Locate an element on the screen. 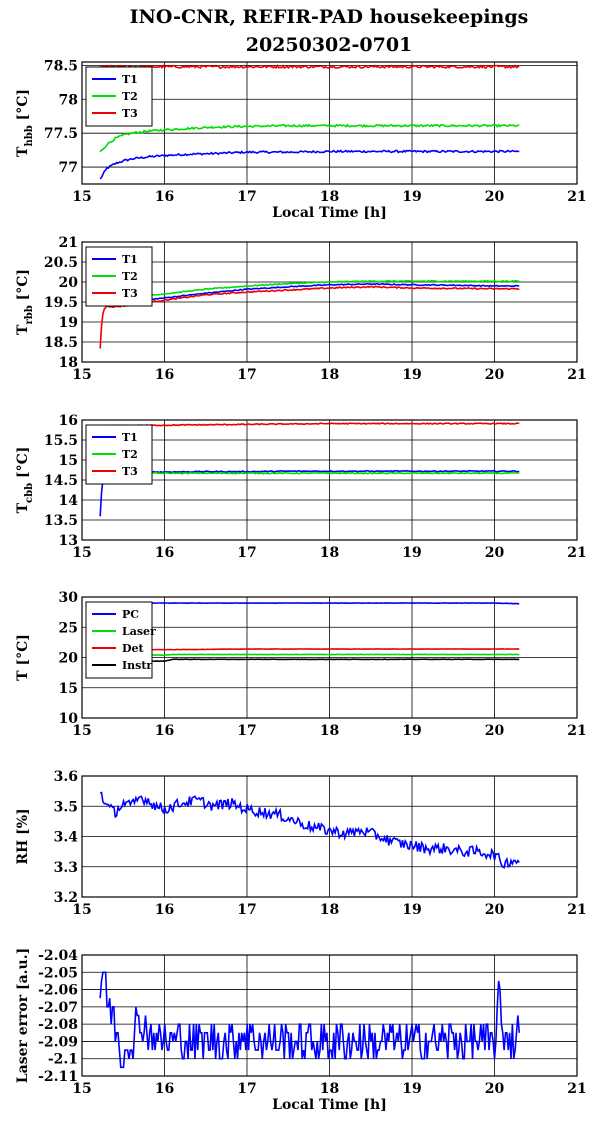 This screenshot has height=1134, width=595. chart-title-line2: 20250302-0701 is located at coordinates (329, 45).